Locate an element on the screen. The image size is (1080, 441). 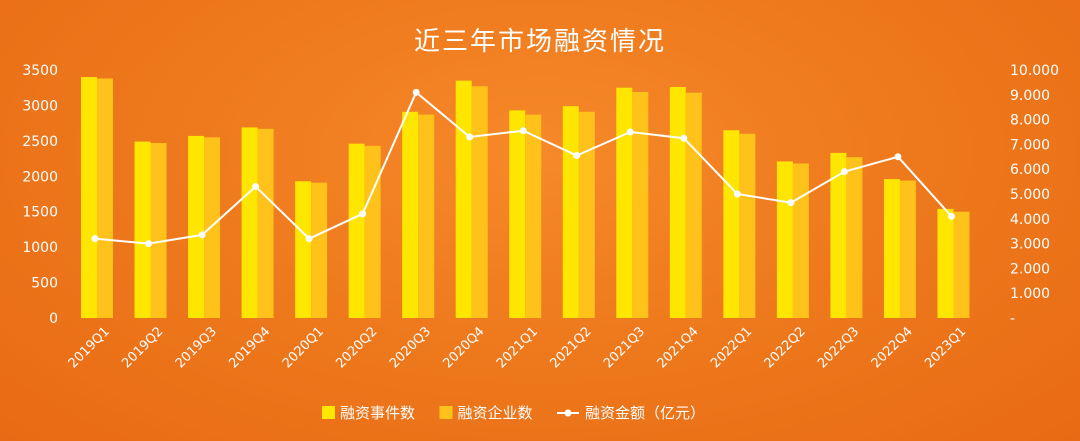
x-tick-label: 2021Q1 is located at coordinates (517, 347).